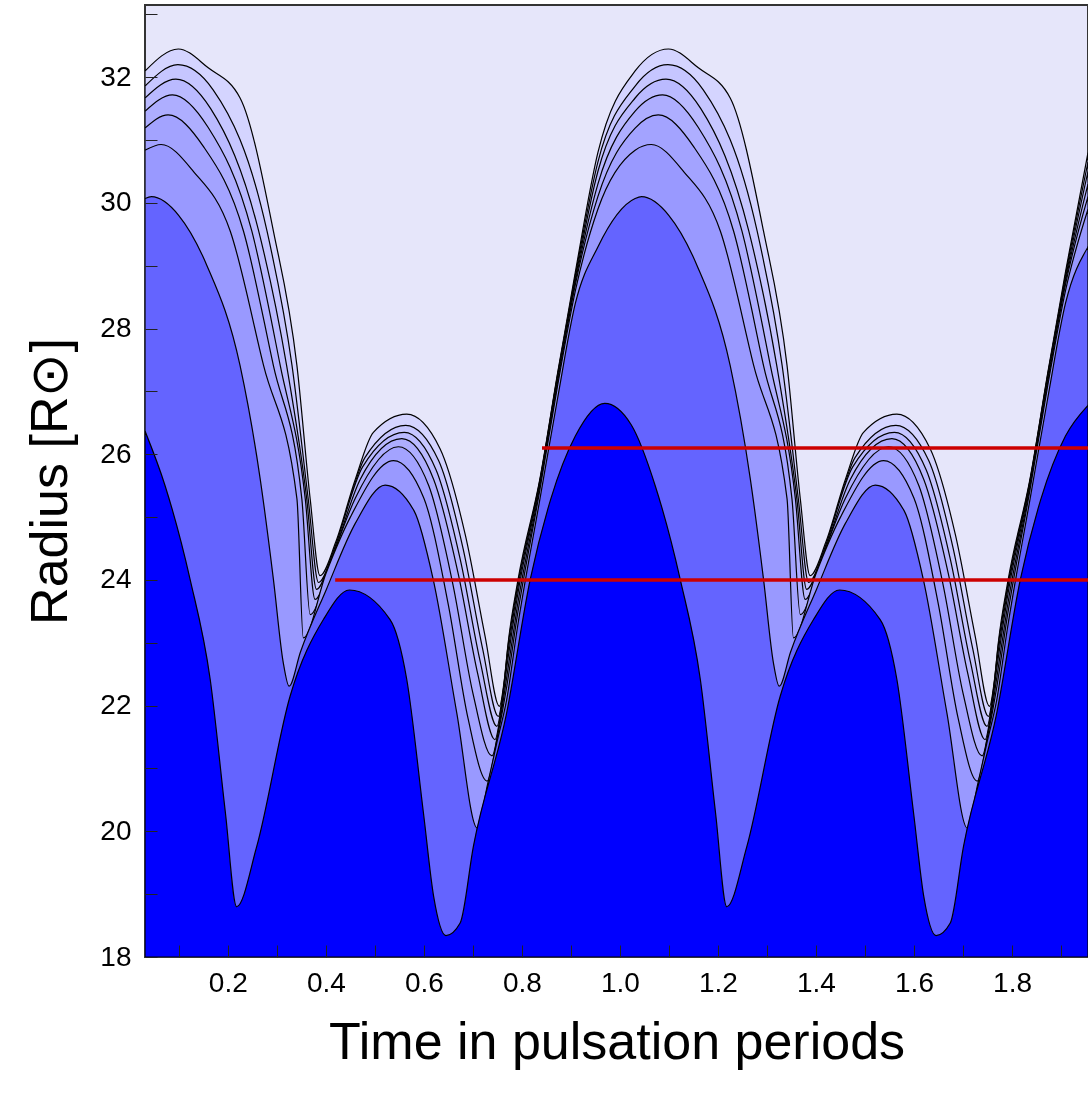 The width and height of the screenshot is (1088, 1099). What do you see at coordinates (326, 982) in the screenshot?
I see `x-tick-label: 0.4` at bounding box center [326, 982].